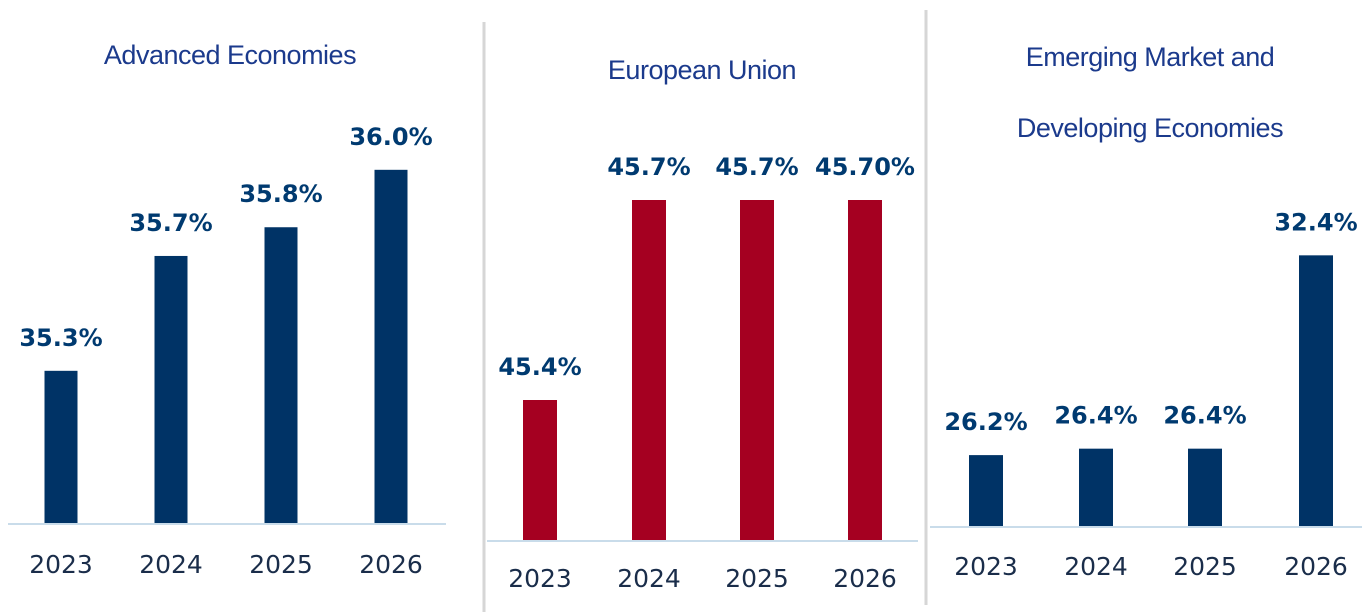  Describe the element at coordinates (539, 367) in the screenshot. I see `value-label: 45.4%` at that location.